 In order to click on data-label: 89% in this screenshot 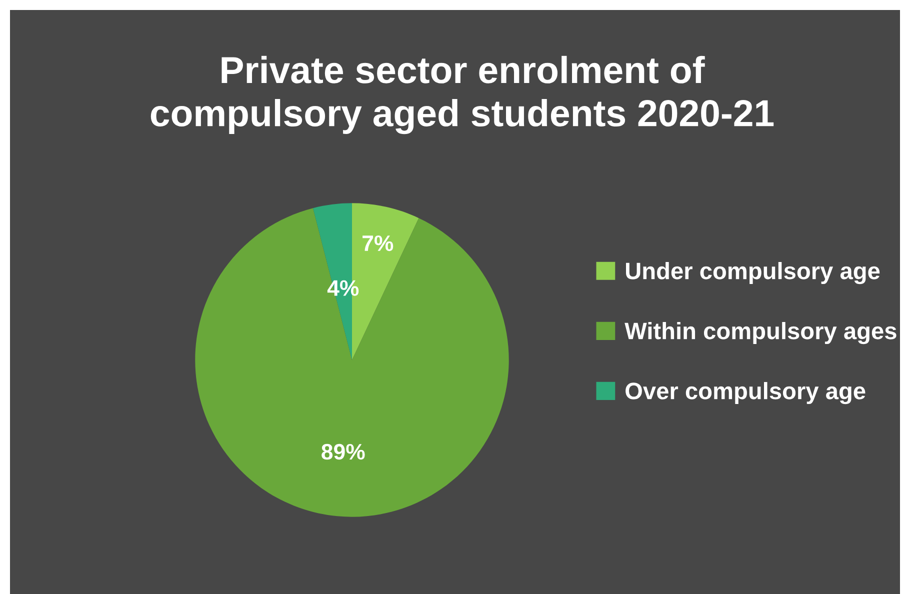, I will do `click(343, 452)`.